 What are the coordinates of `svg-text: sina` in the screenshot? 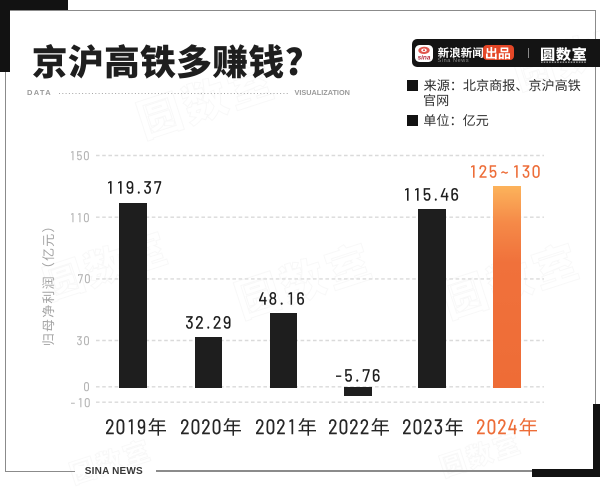 It's located at (424, 57).